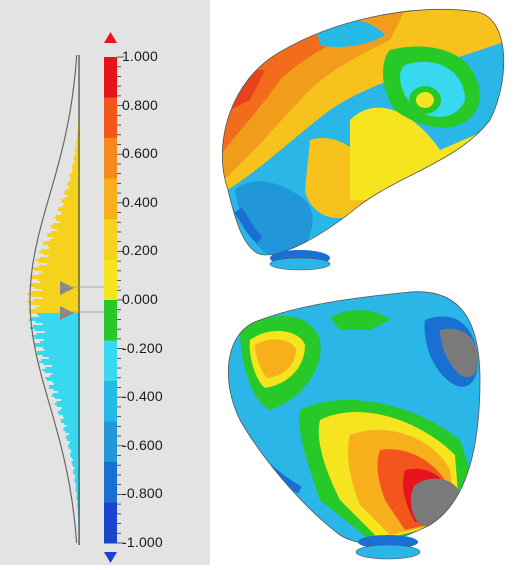  What do you see at coordinates (110, 557) in the screenshot?
I see `scale-min-arrow-icon` at bounding box center [110, 557].